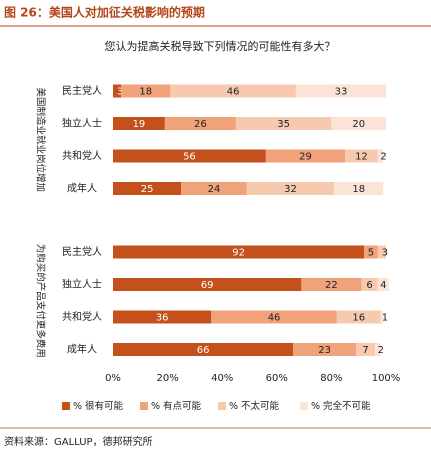  I want to click on value-label: 56, so click(189, 157).